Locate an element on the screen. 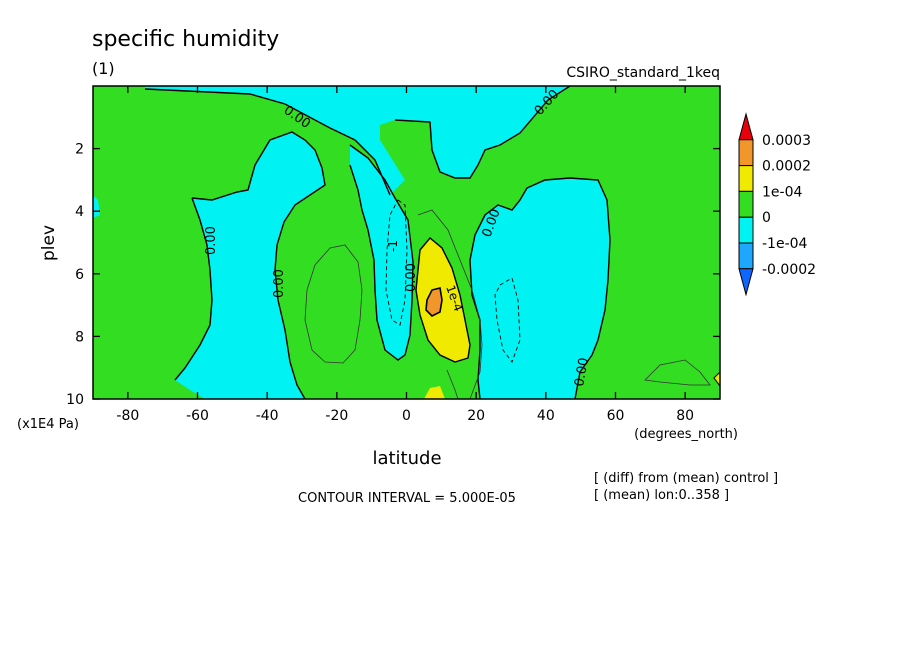 The height and width of the screenshot is (654, 904). x-tick-label: -60 is located at coordinates (197, 416).